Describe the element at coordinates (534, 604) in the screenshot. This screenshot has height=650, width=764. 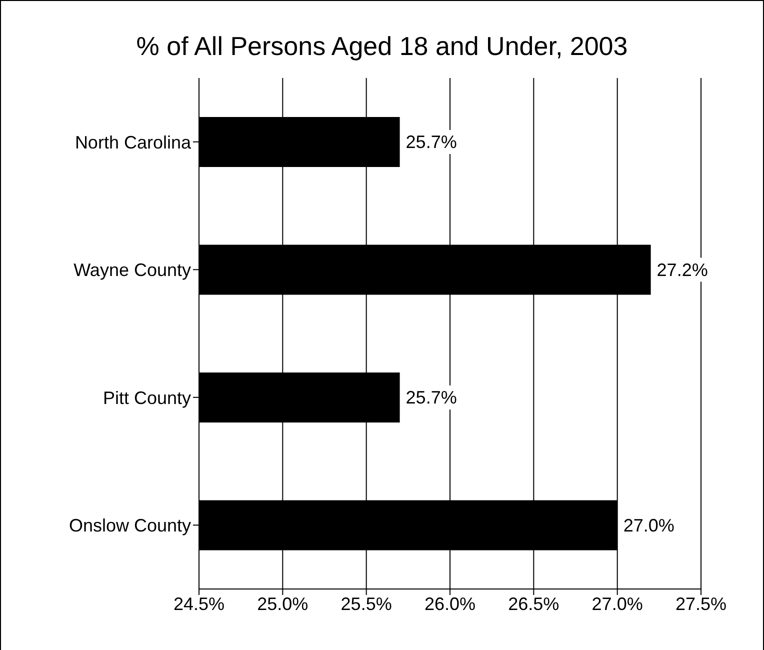
I see `x-tick-label: 26.5%` at that location.